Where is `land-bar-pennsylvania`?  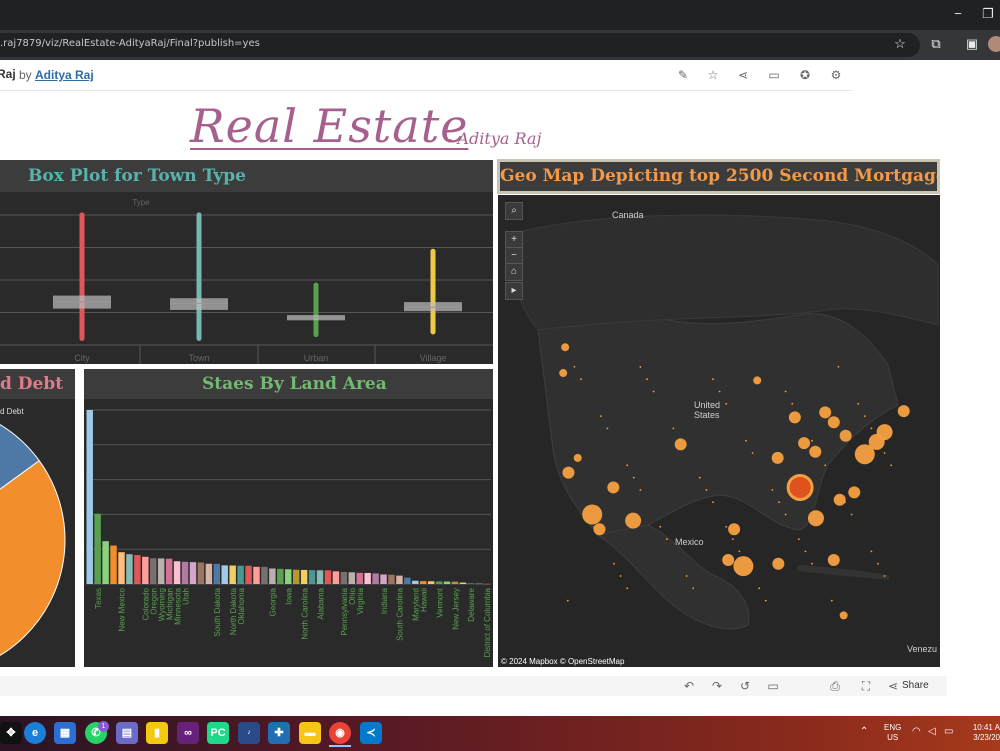
land-bar-pennsylvania is located at coordinates (344, 577).